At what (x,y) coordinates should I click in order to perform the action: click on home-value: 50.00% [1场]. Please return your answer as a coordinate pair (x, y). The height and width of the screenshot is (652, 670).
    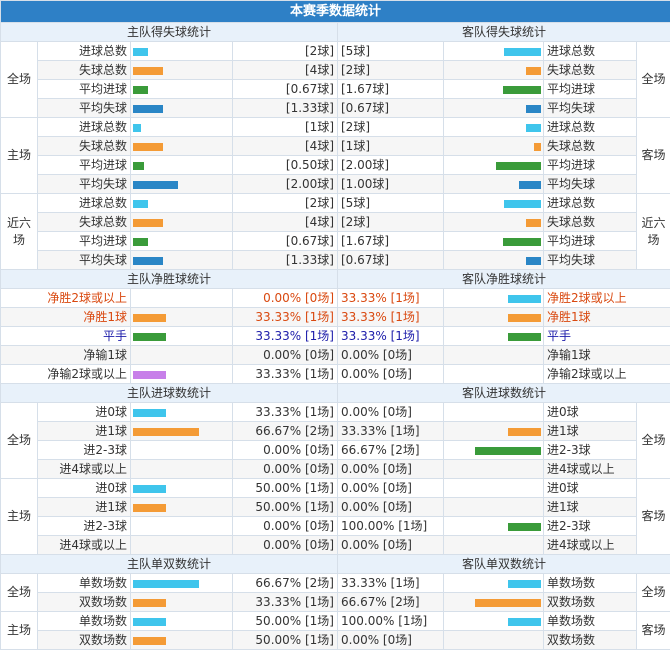
    Looking at the image, I should click on (285, 507).